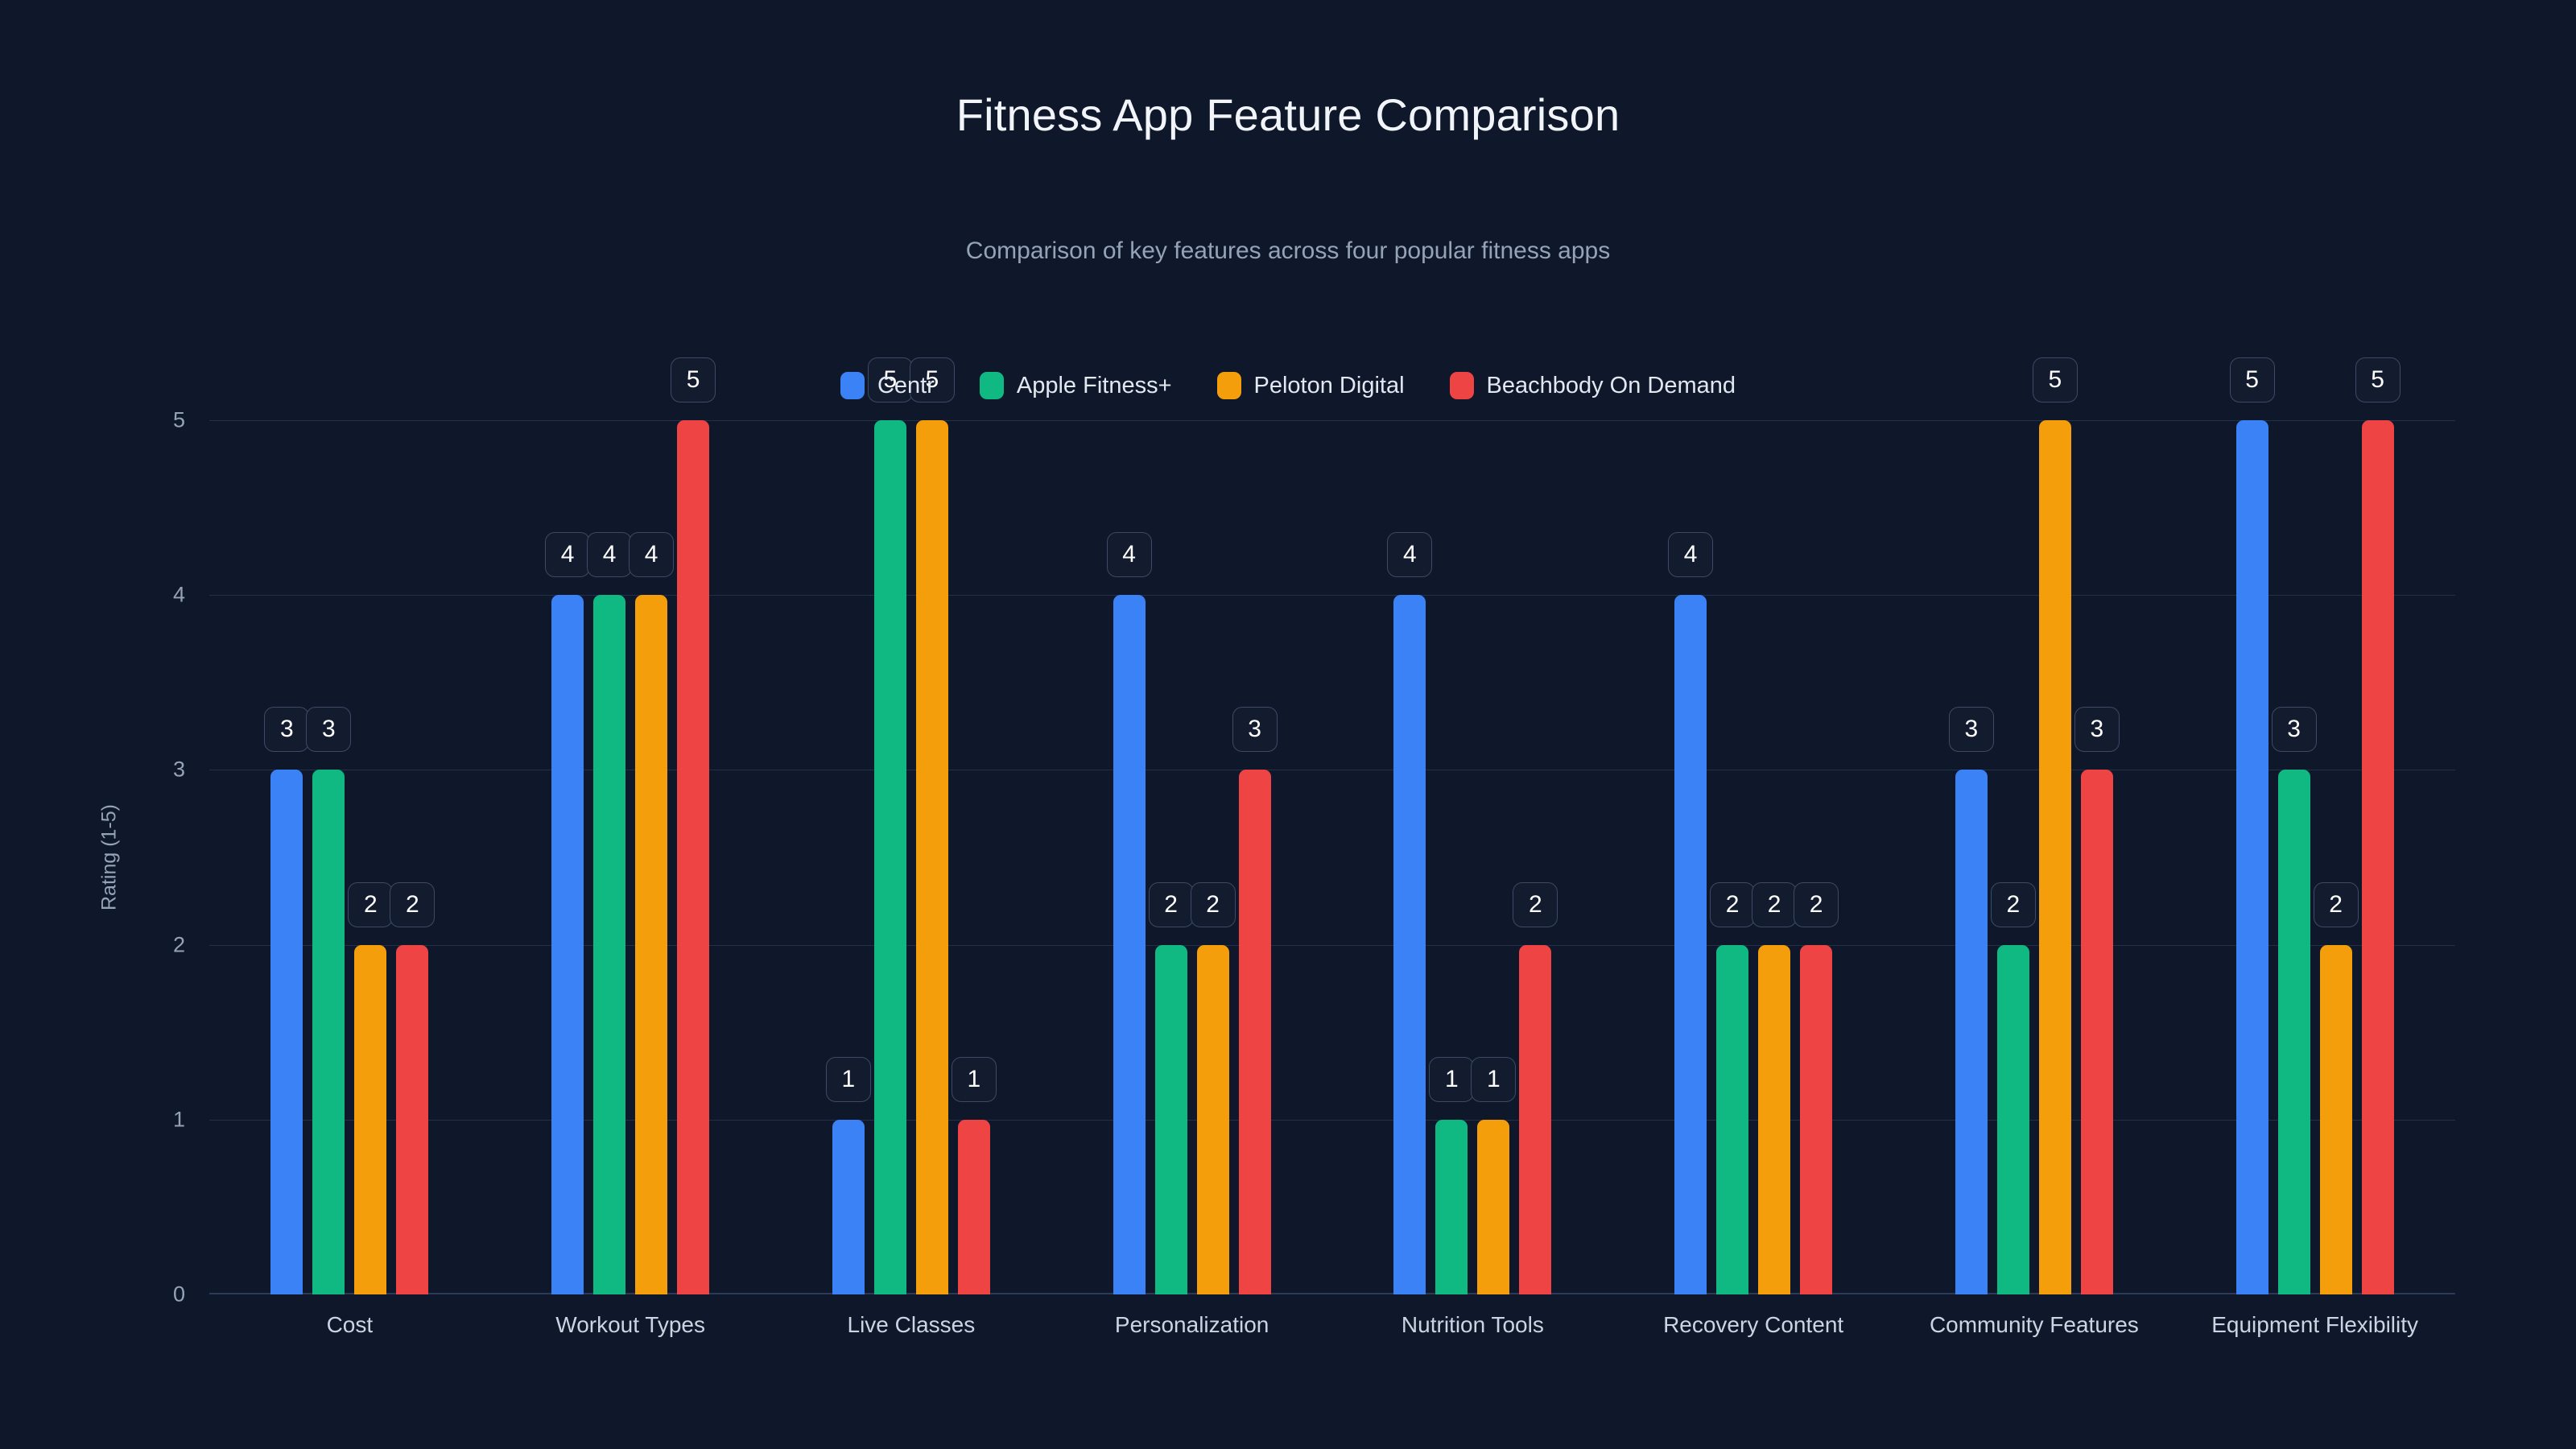 This screenshot has height=1449, width=2576. What do you see at coordinates (911, 1324) in the screenshot?
I see `x-axis-tick-label: Live Classes` at bounding box center [911, 1324].